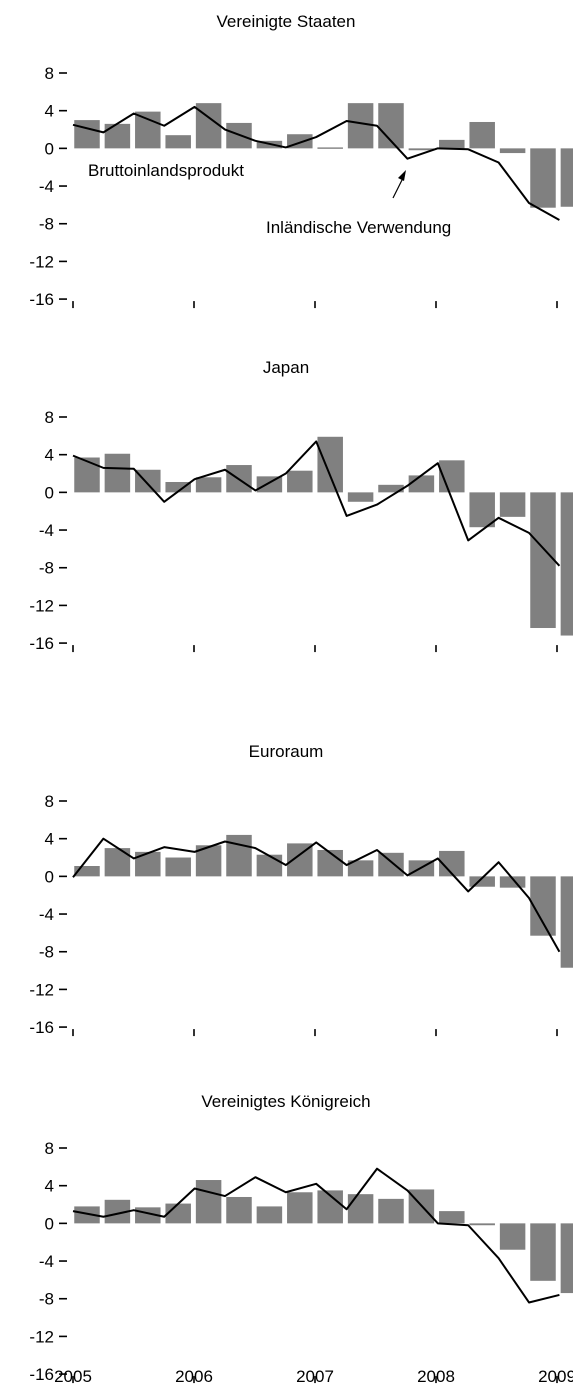 The image size is (573, 1388). What do you see at coordinates (315, 1376) in the screenshot?
I see `x-tick-label: 2007` at bounding box center [315, 1376].